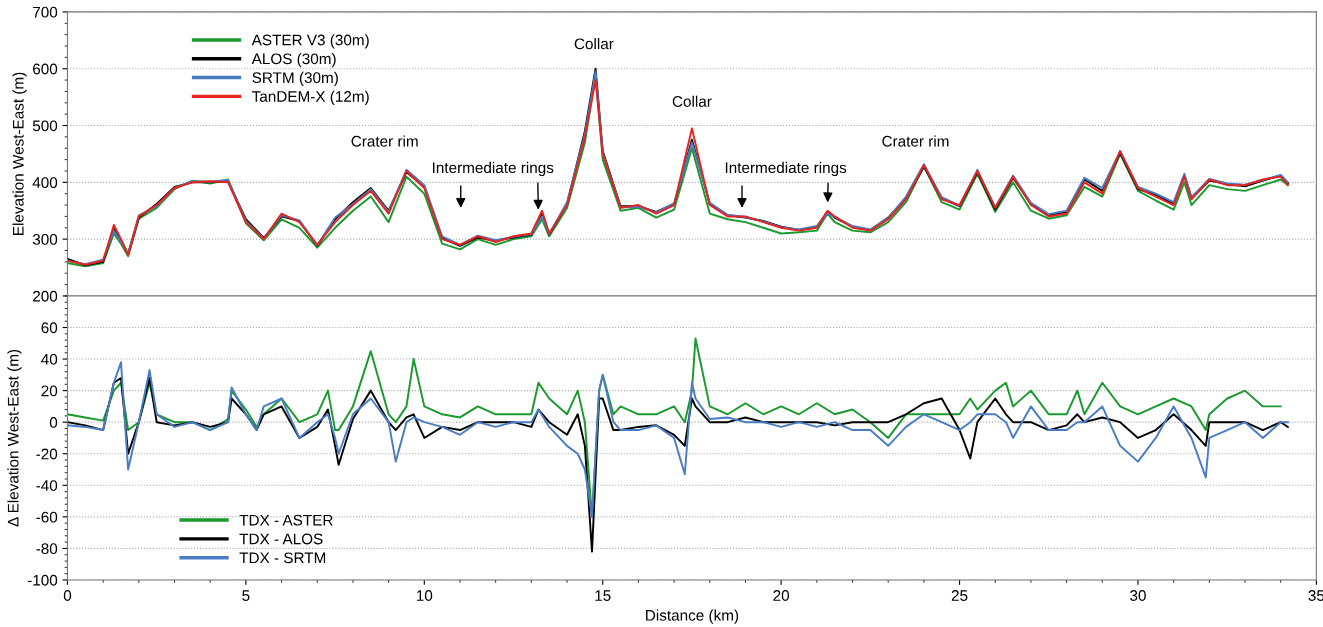 This screenshot has height=627, width=1323. I want to click on y-tick-label: -20, so click(47, 454).